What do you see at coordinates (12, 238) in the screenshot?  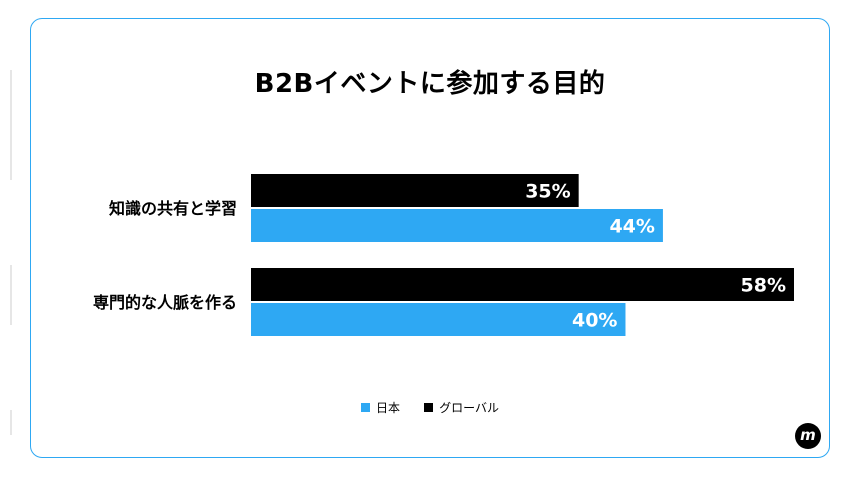 I see `side-decoration` at bounding box center [12, 238].